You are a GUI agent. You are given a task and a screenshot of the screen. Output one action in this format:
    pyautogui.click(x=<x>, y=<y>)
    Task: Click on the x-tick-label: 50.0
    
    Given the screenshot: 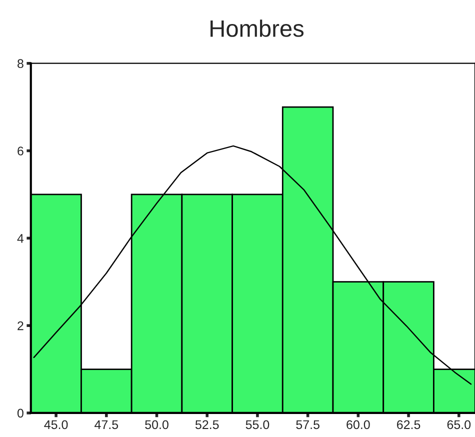 What is the action you would take?
    pyautogui.click(x=156, y=425)
    